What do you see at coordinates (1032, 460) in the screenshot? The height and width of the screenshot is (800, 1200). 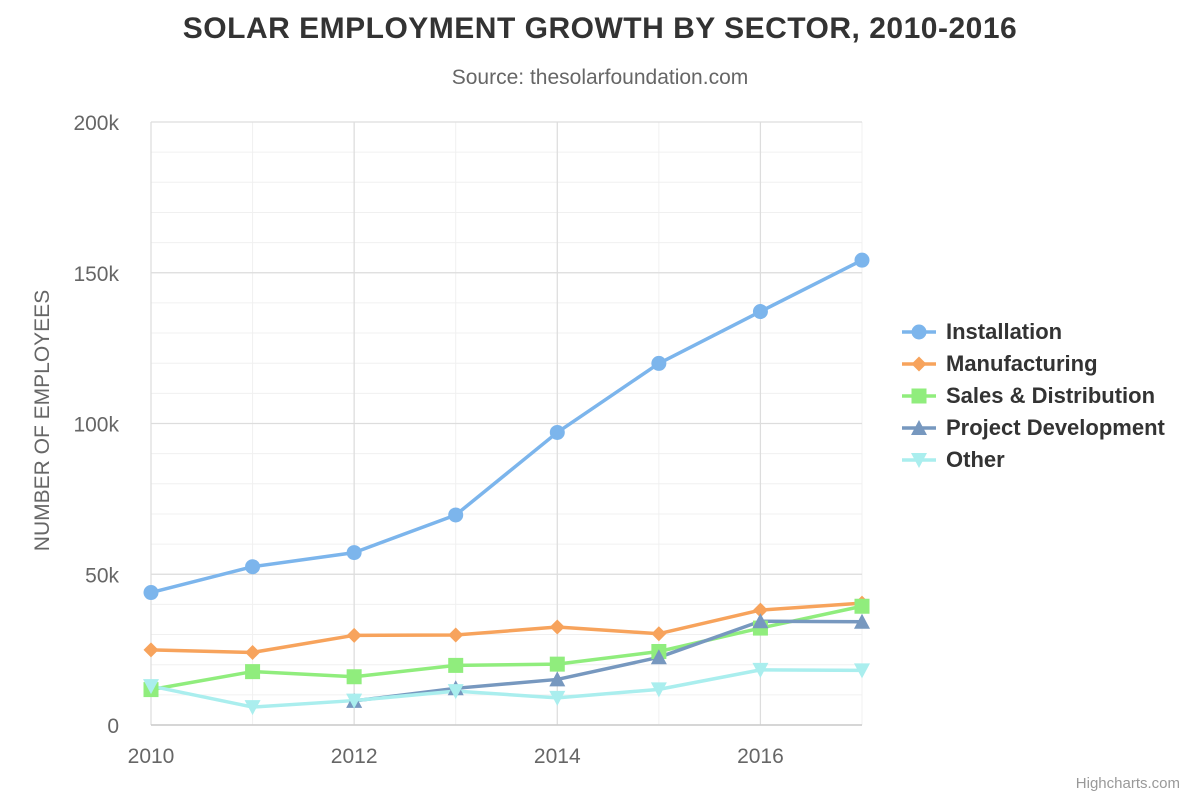 I see `legend-item: Other` at bounding box center [1032, 460].